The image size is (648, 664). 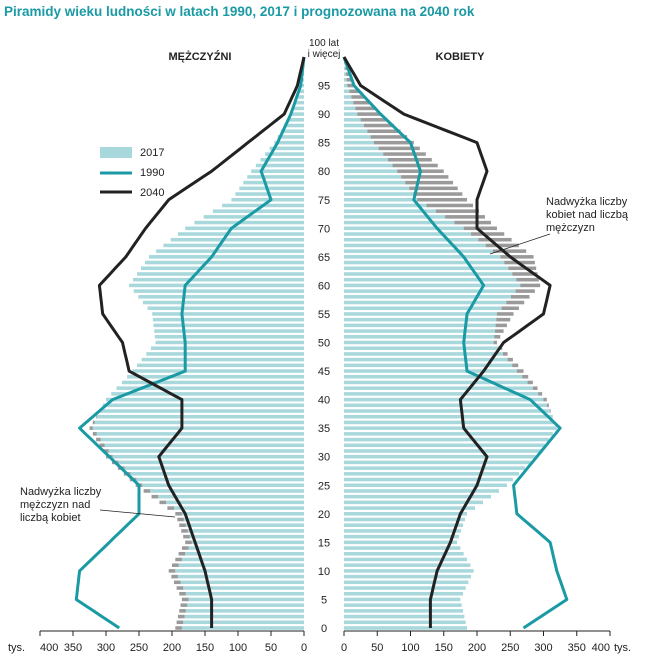 I want to click on annotation-men-line-1: mężczyzn nad, so click(x=55, y=505).